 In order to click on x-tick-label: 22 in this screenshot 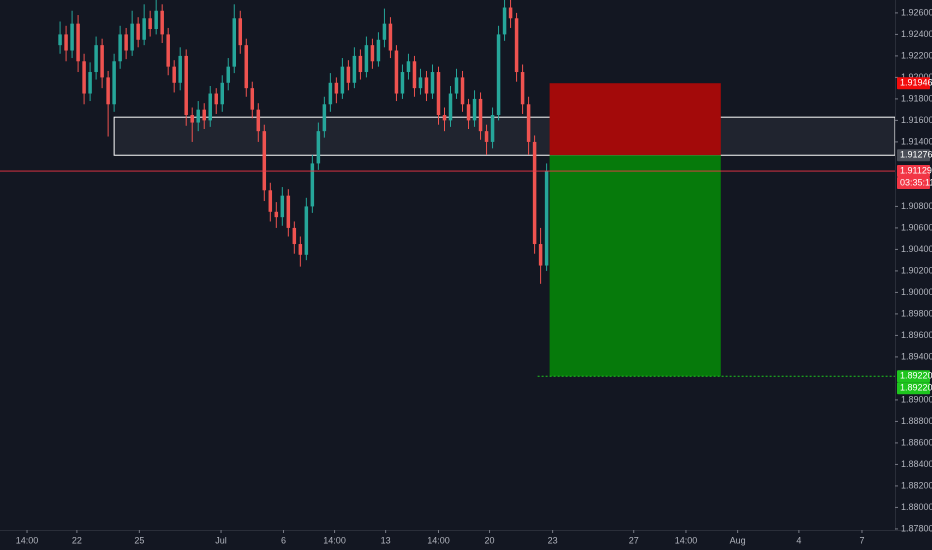, I will do `click(77, 540)`.